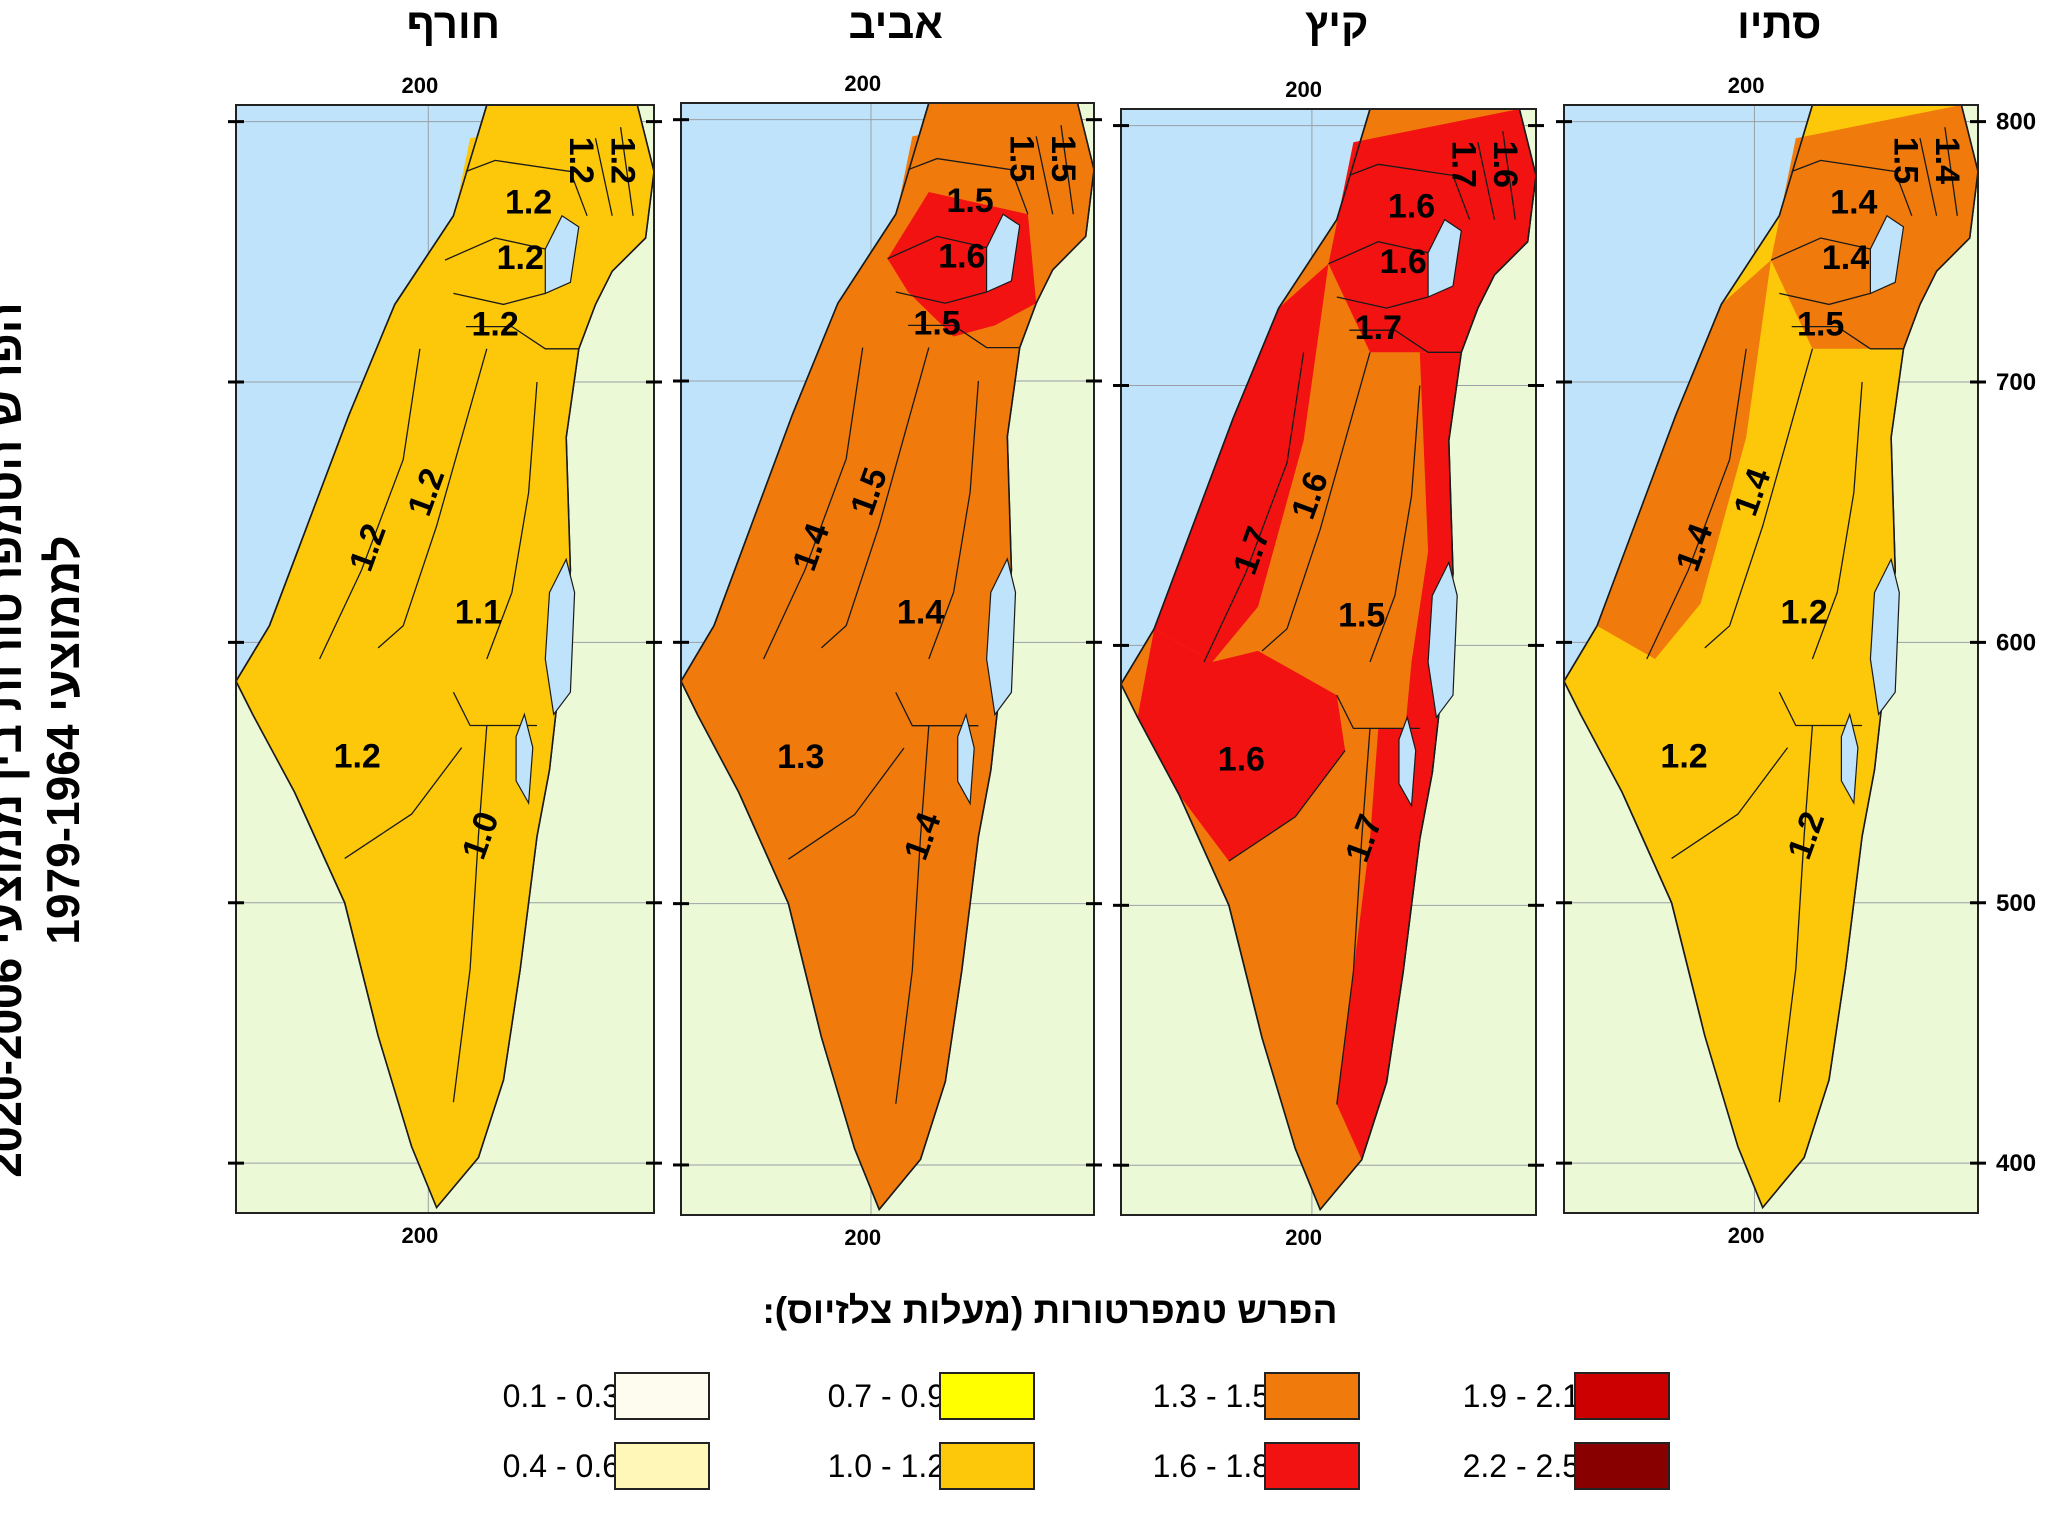 The width and height of the screenshot is (2048, 1514). Describe the element at coordinates (886, 1396) in the screenshot. I see `legend-label: 0.7 - 0.9` at that location.